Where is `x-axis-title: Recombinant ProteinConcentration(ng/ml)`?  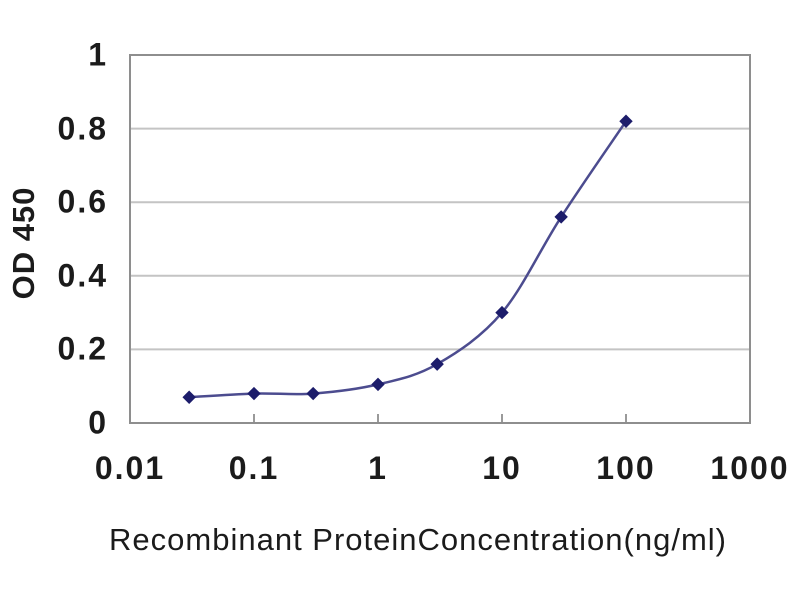 x-axis-title: Recombinant ProteinConcentration(ng/ml) is located at coordinates (418, 539).